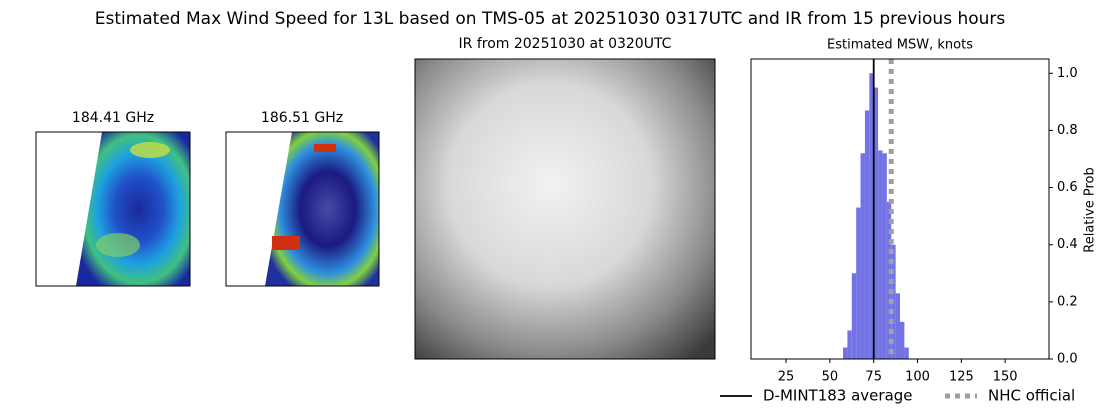 The height and width of the screenshot is (413, 1100). Describe the element at coordinates (961, 377) in the screenshot. I see `x-tick-label: 125` at that location.